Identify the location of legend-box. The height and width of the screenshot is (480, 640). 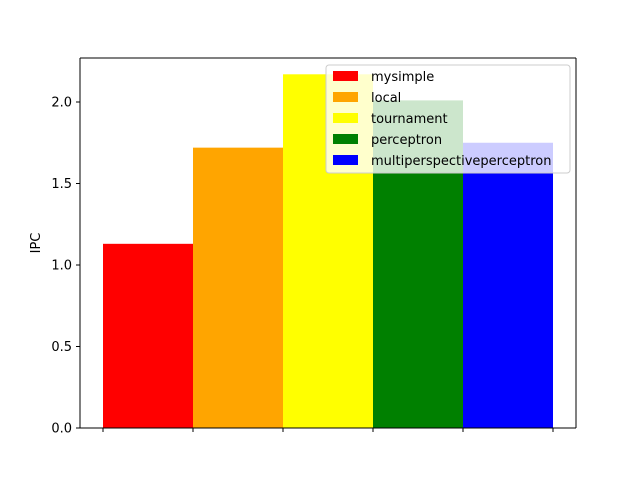
(448, 119).